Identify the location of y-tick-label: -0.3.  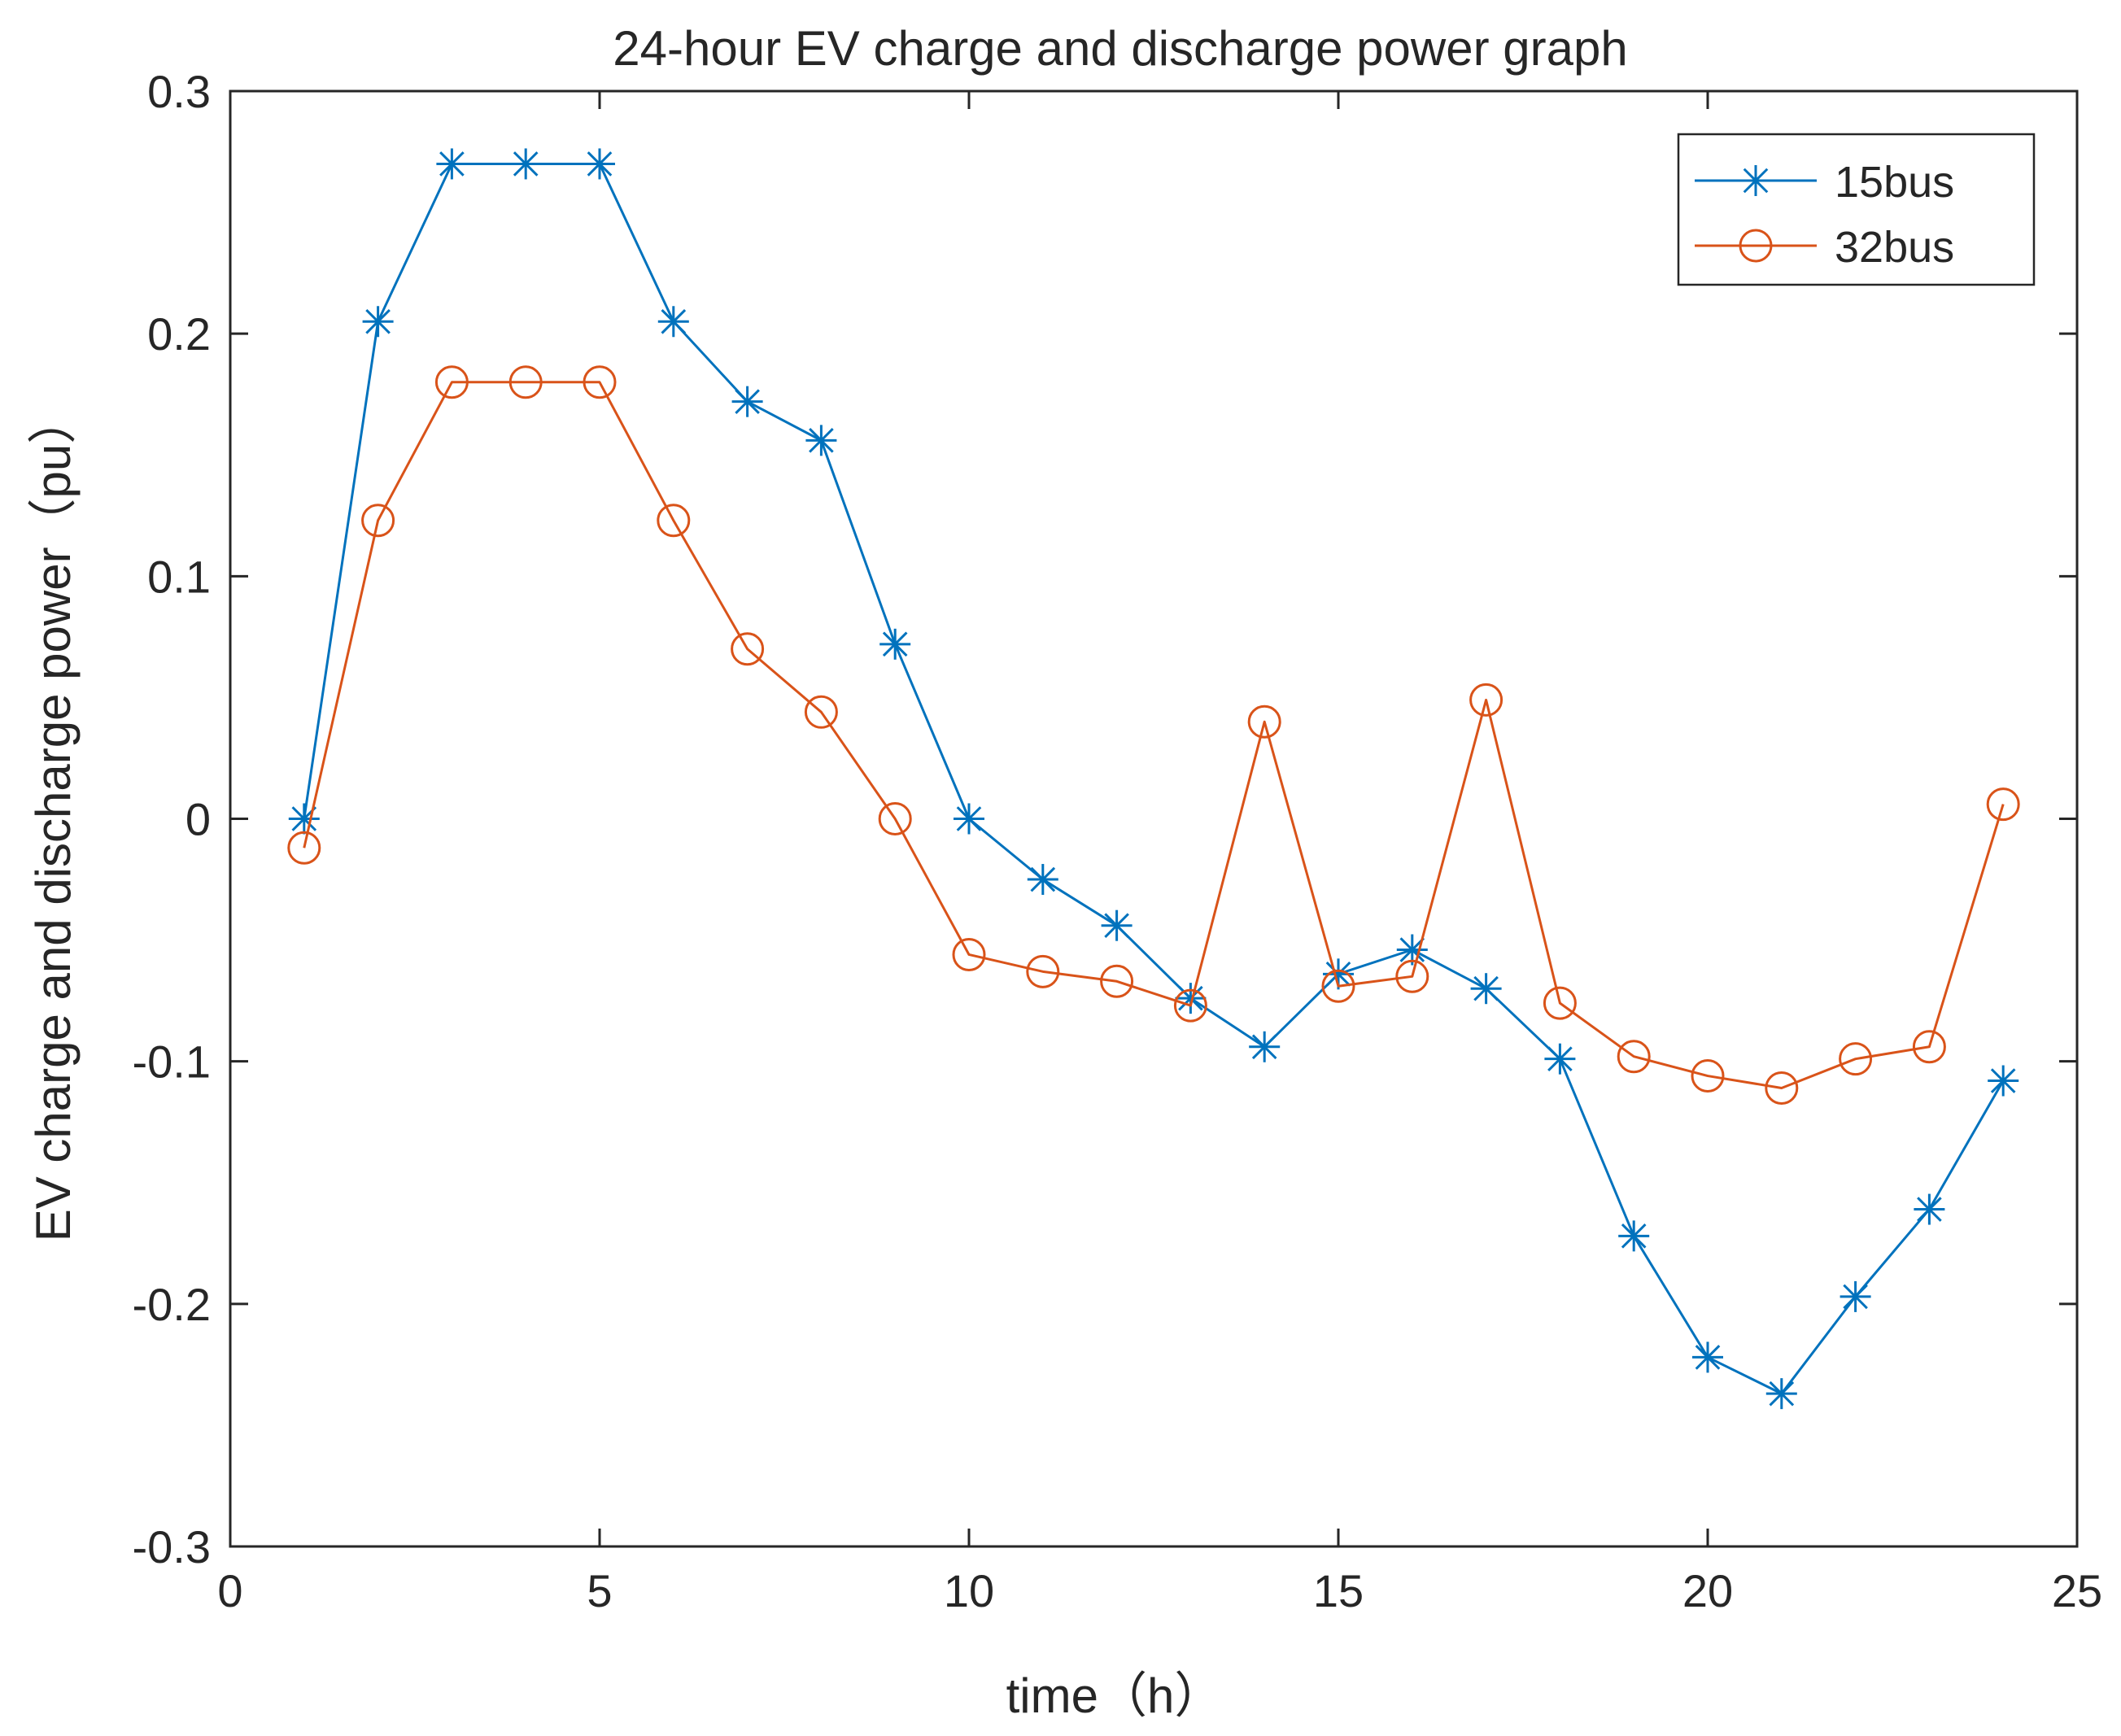
(172, 1546).